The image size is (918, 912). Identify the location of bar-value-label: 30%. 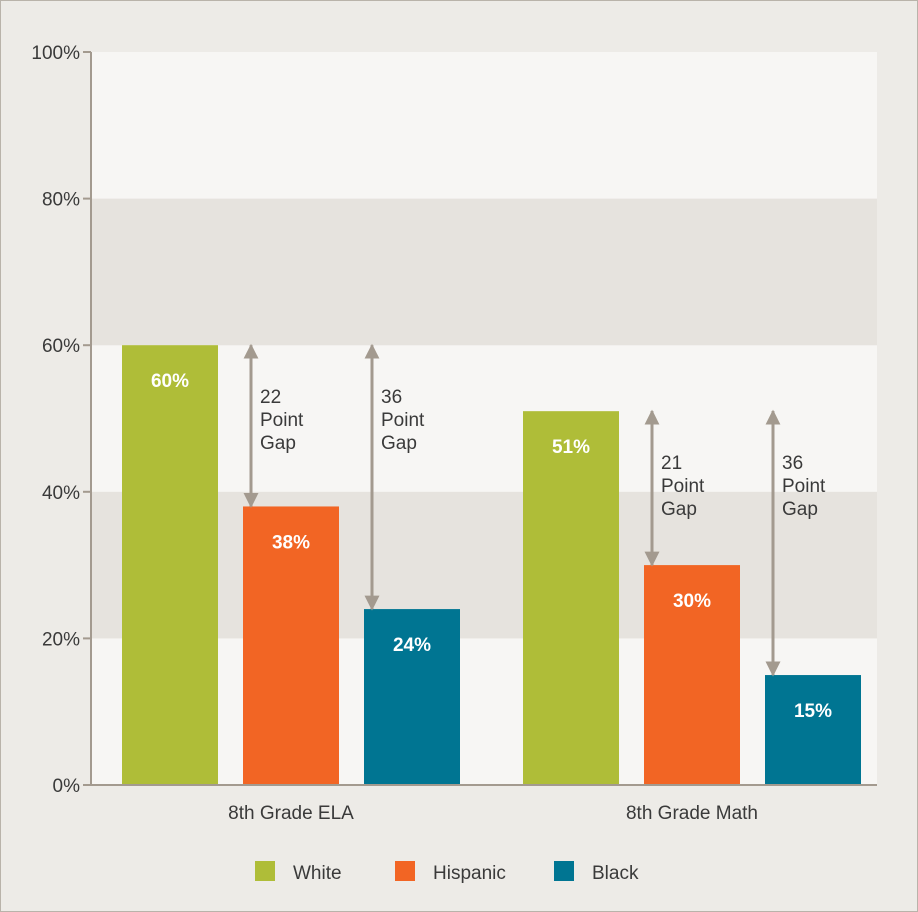
(692, 601).